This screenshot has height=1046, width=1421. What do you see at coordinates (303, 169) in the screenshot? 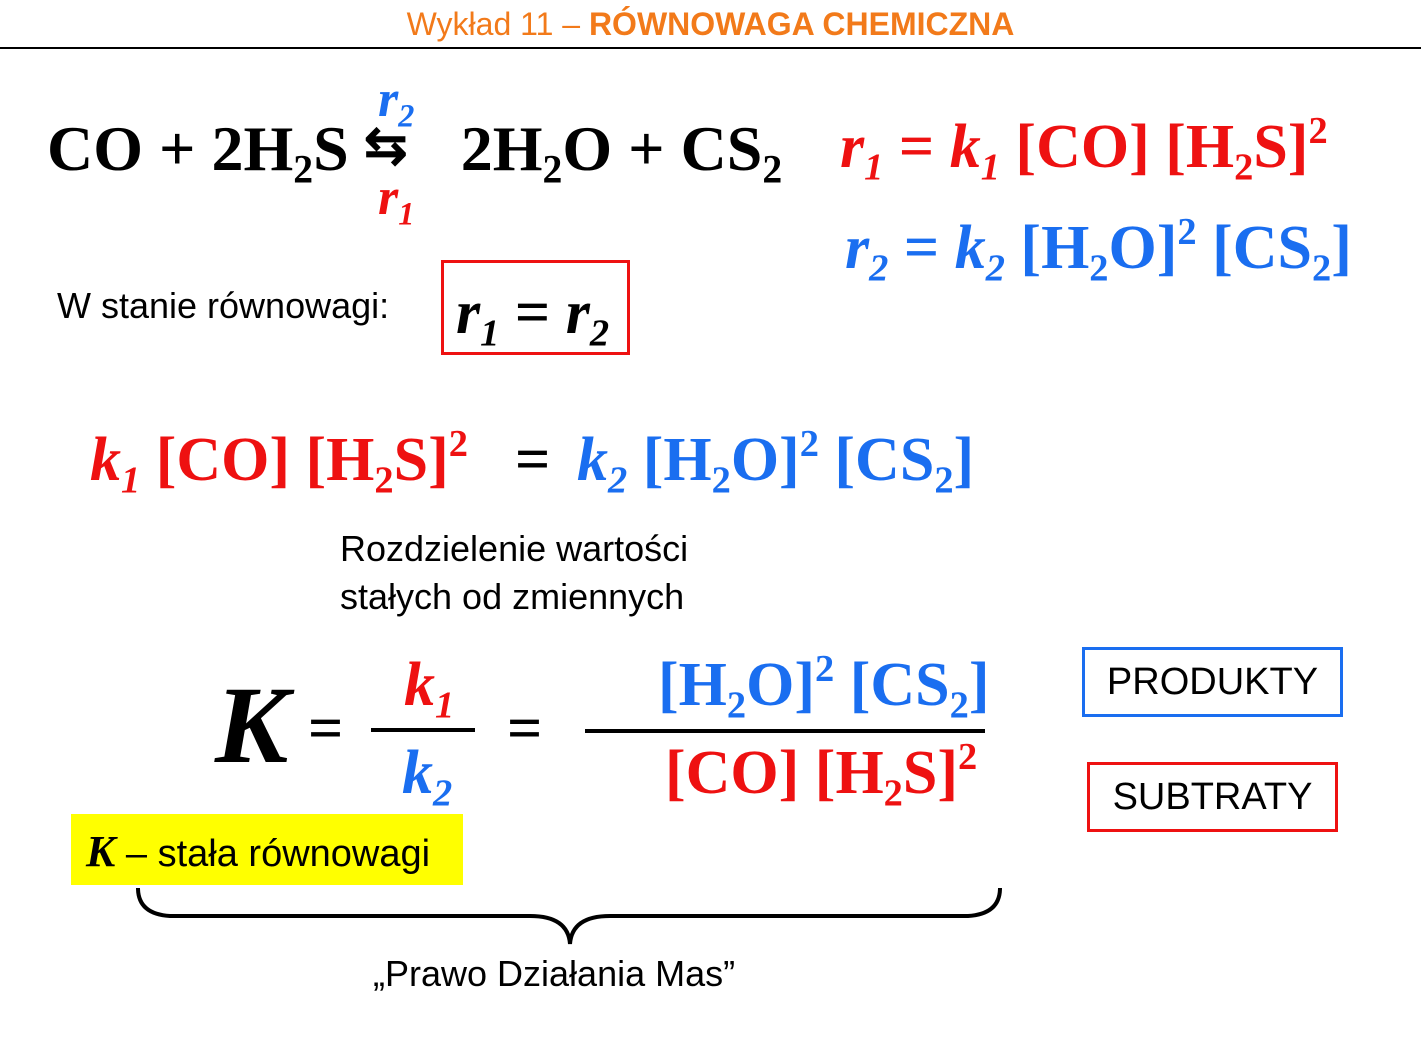
I see `reactants-subscript: 2` at bounding box center [303, 169].